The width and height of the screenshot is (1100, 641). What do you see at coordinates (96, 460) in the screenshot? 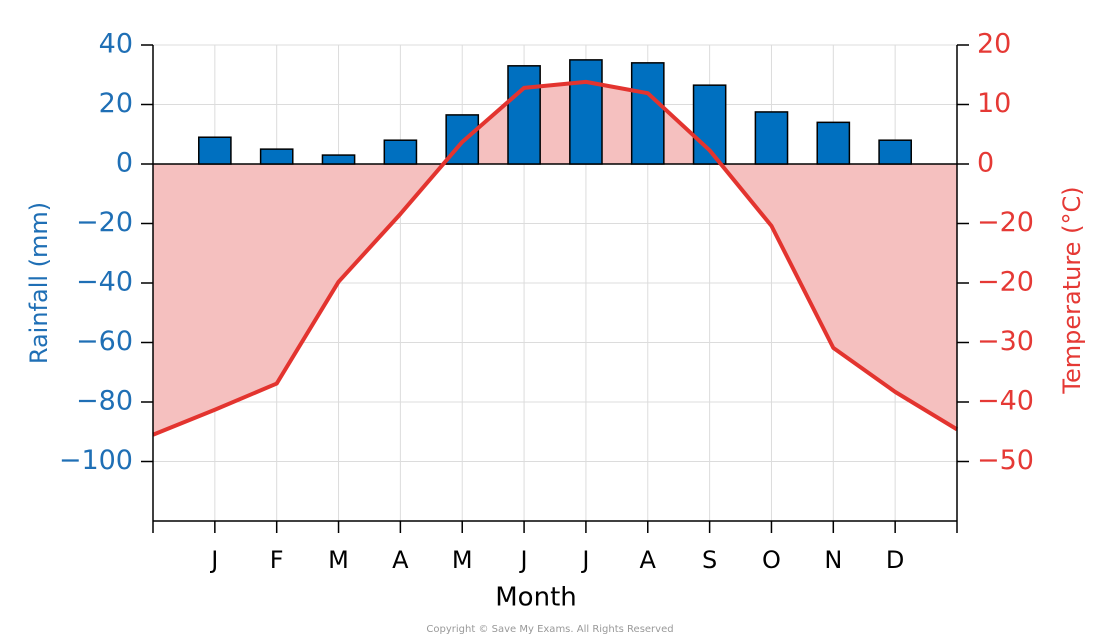
I see `y-tick-label: −100` at bounding box center [96, 460].